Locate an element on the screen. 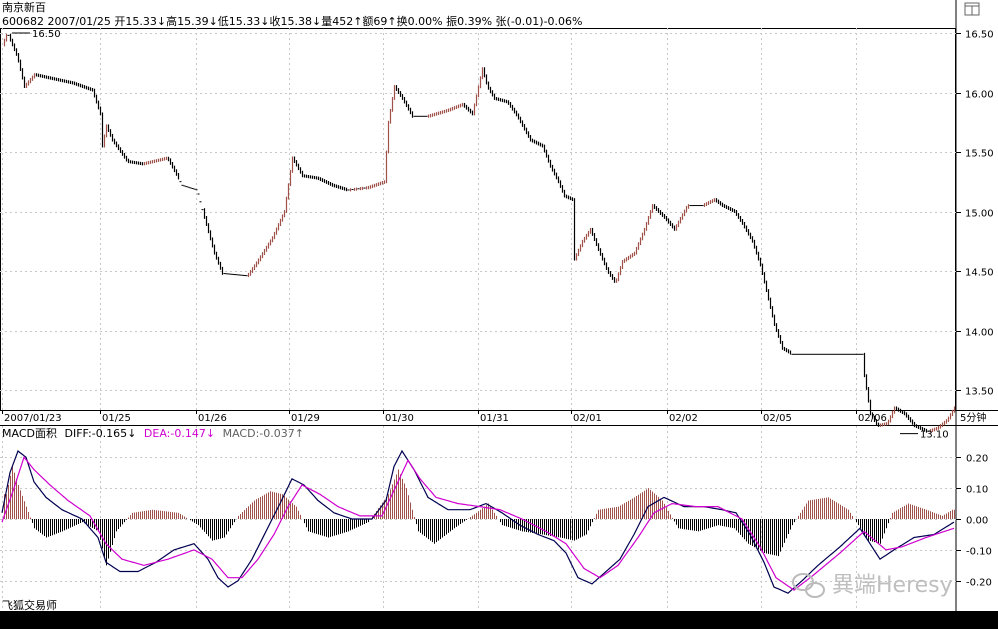 The height and width of the screenshot is (629, 998). brand-label: 飞狐交易师 is located at coordinates (29, 605).